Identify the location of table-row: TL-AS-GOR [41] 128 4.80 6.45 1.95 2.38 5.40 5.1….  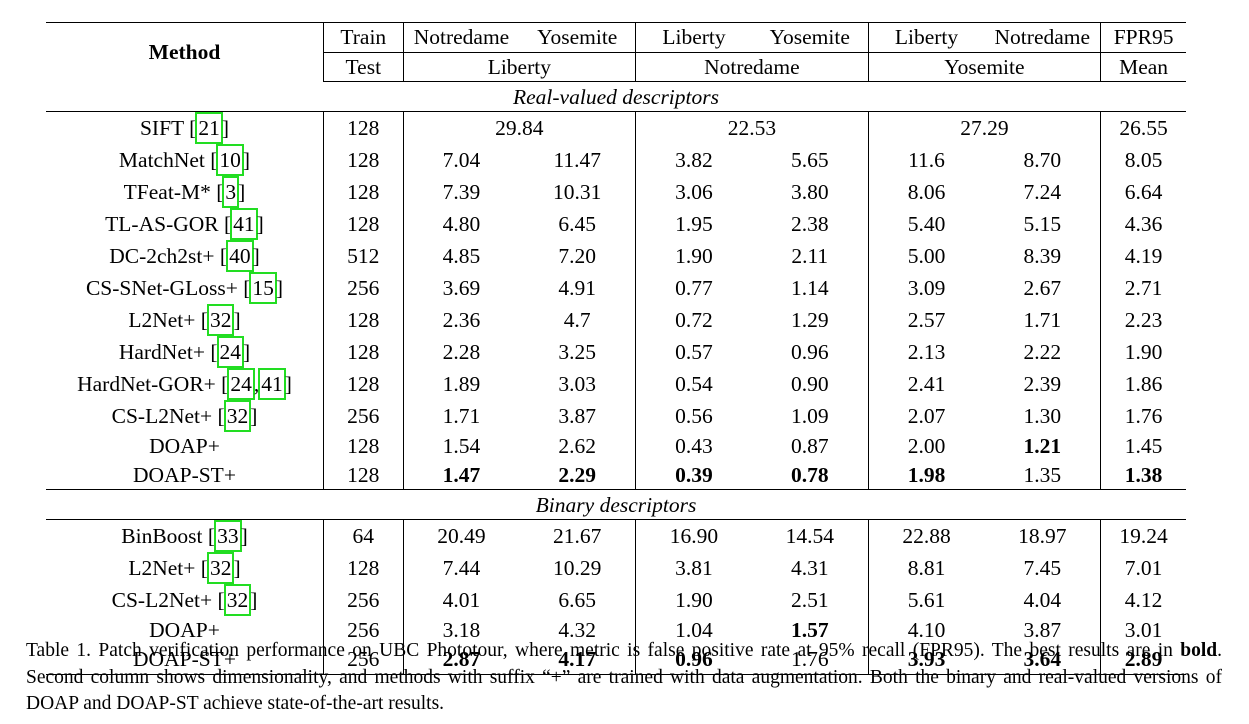
(616, 224).